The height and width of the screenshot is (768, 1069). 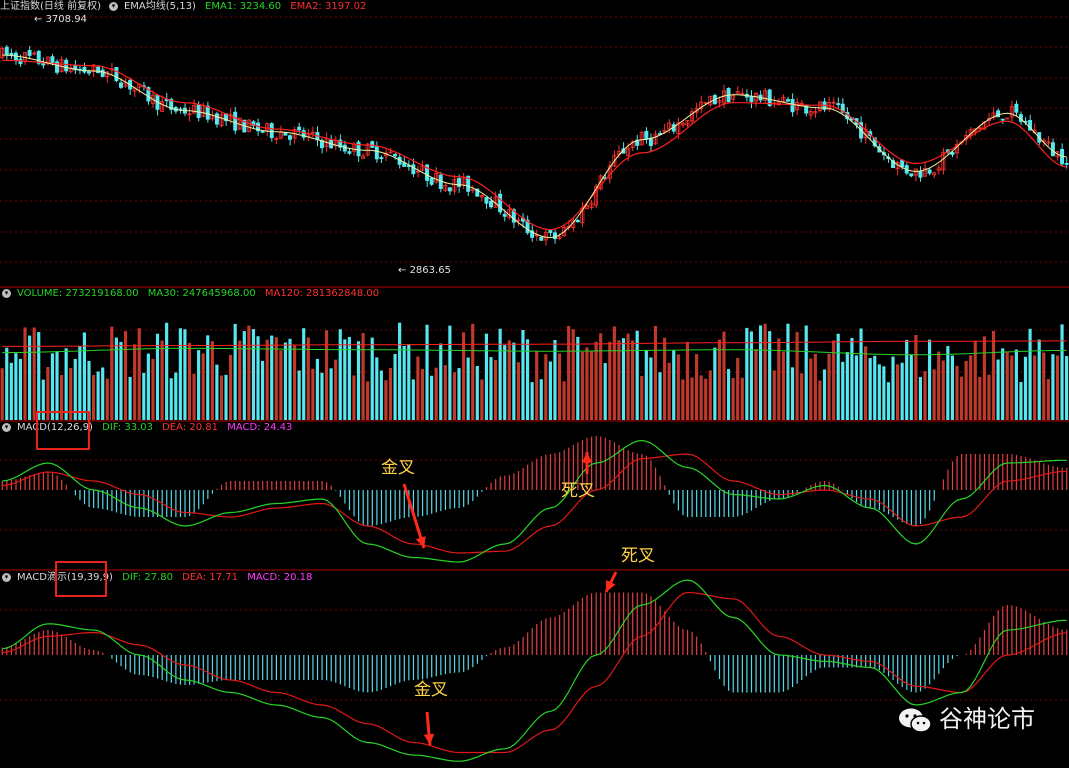 I want to click on macd1-death-arrow-head, so click(x=587, y=457).